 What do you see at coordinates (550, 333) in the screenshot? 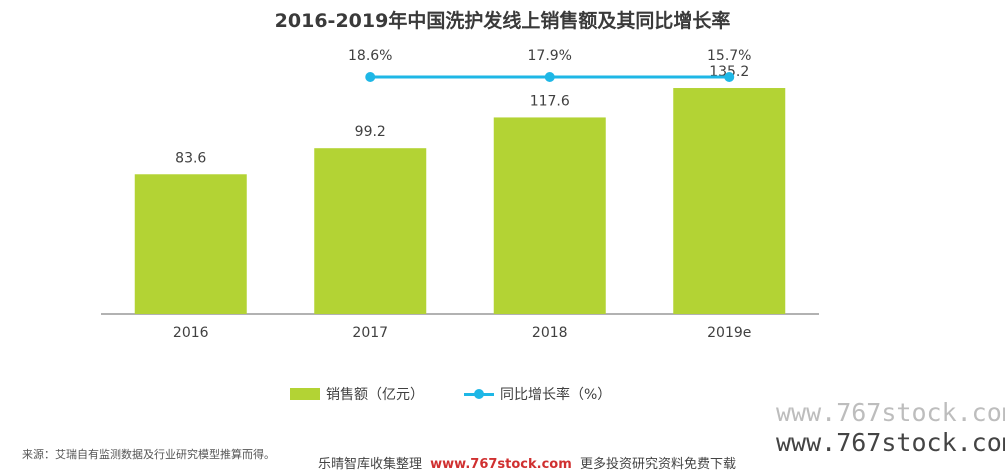
I see `x-tick-label-2018: 2018` at bounding box center [550, 333].